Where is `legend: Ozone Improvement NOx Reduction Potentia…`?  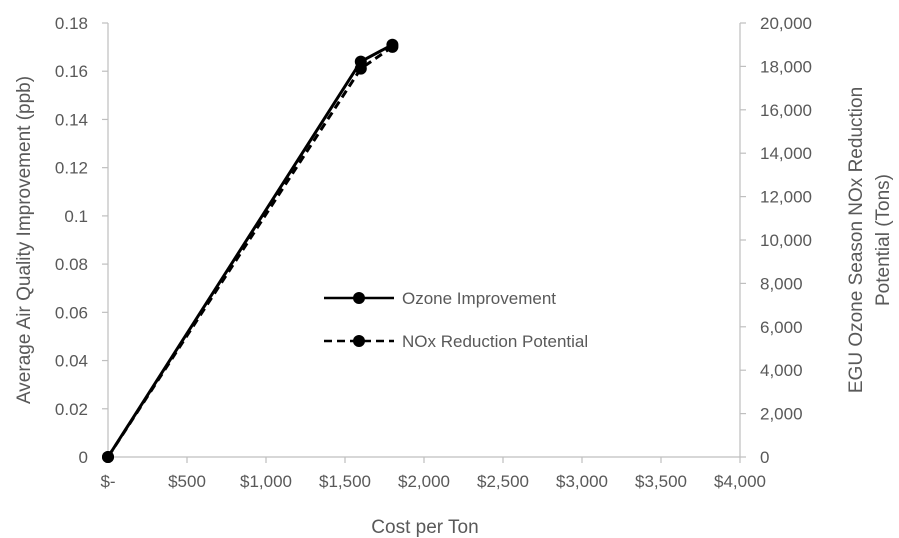 legend: Ozone Improvement NOx Reduction Potentia… is located at coordinates (456, 320).